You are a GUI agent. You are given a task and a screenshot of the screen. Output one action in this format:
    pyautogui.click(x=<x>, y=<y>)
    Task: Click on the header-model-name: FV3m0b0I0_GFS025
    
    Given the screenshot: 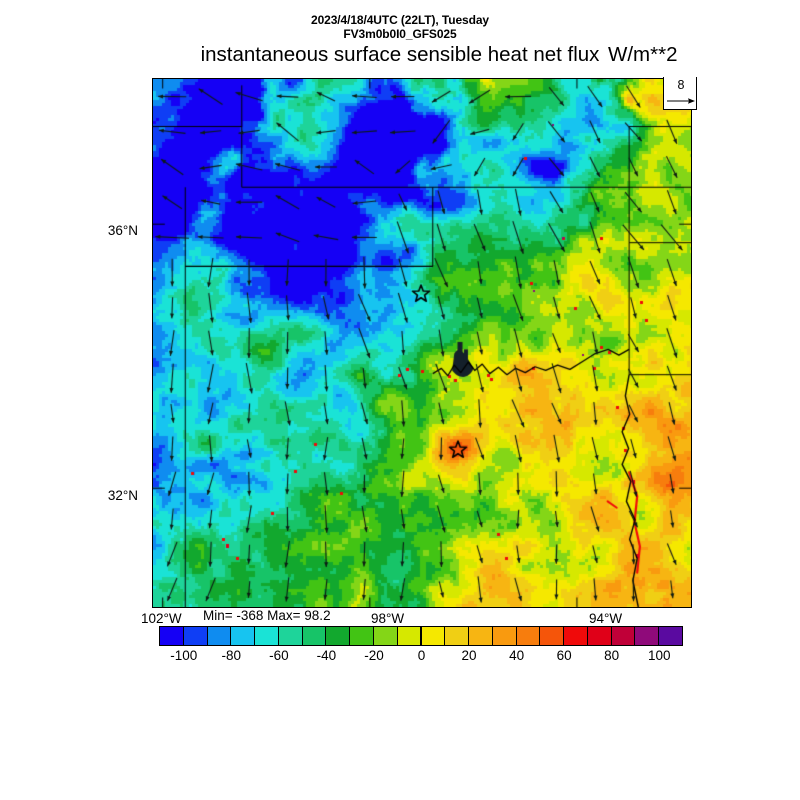 What is the action you would take?
    pyautogui.click(x=400, y=34)
    